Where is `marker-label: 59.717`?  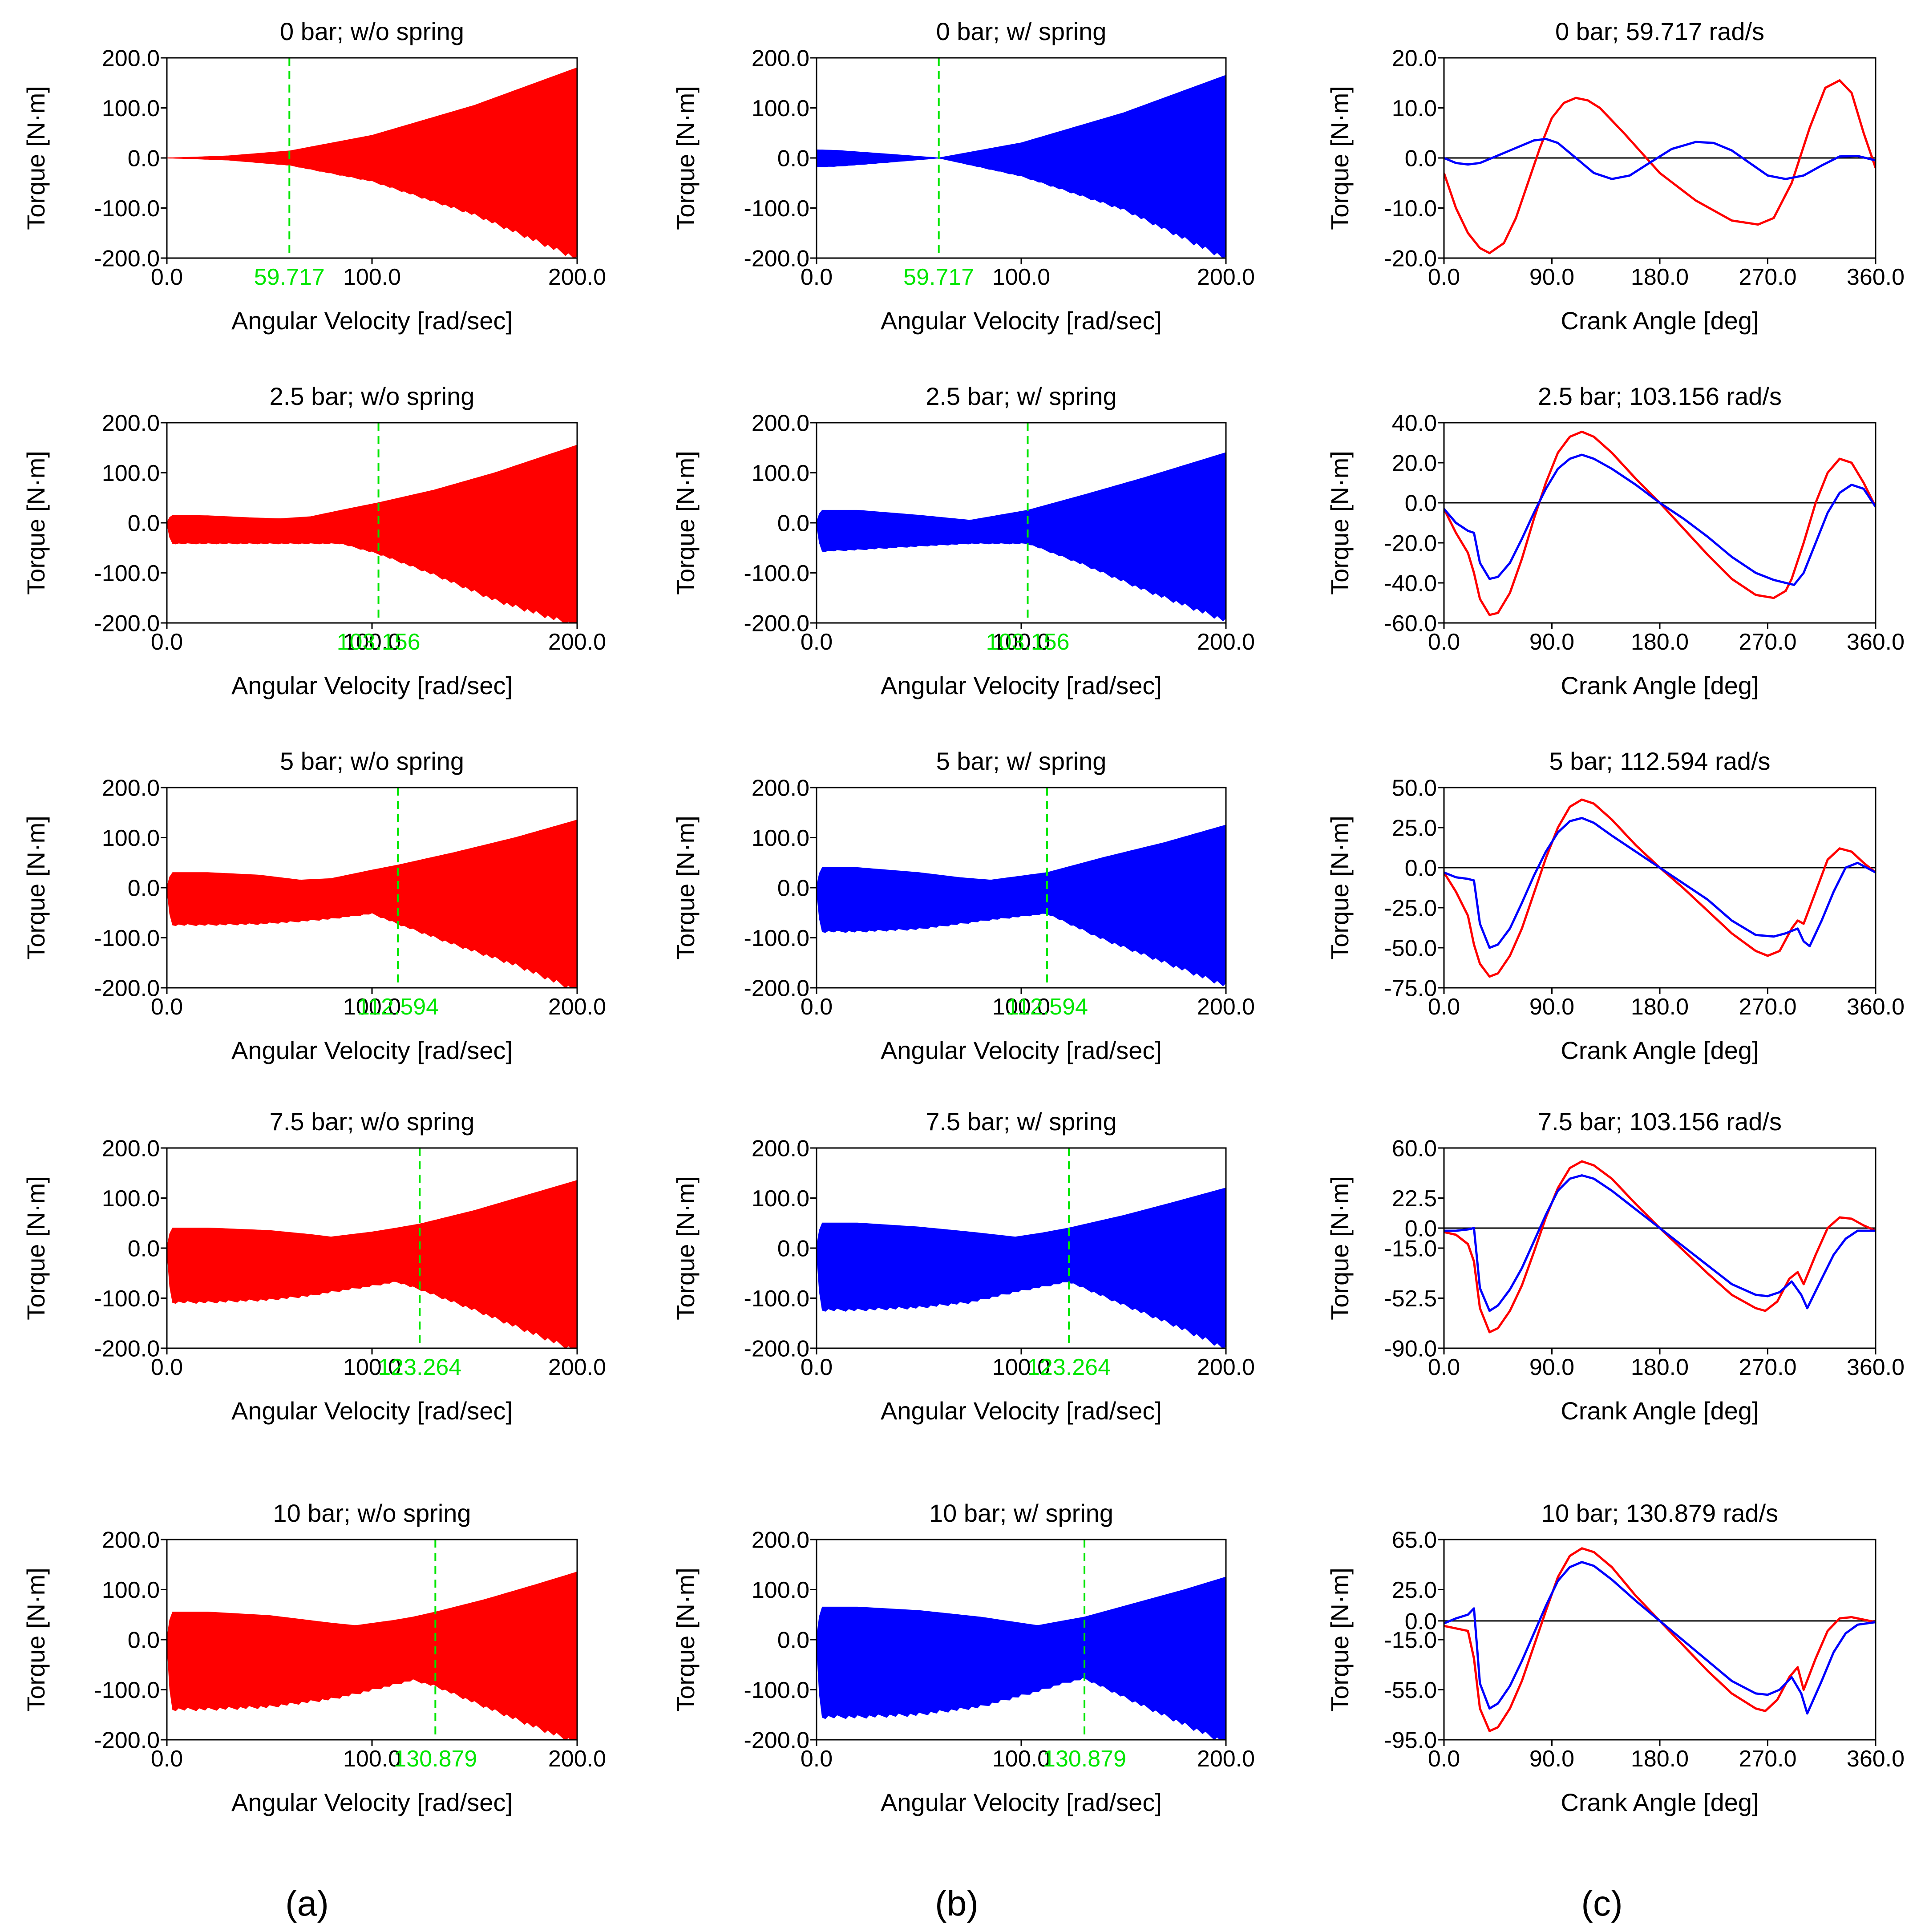 marker-label: 59.717 is located at coordinates (289, 277).